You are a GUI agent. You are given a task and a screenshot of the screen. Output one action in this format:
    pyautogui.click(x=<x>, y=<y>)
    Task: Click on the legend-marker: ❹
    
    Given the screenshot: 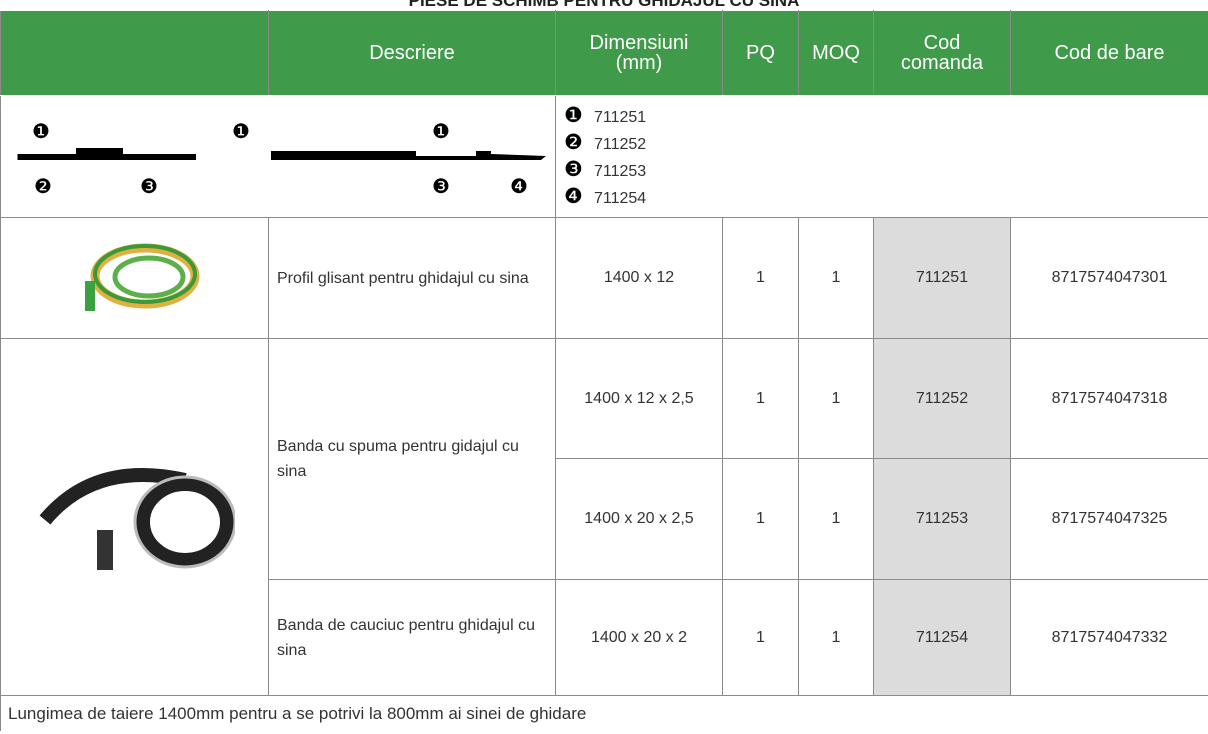 What is the action you would take?
    pyautogui.click(x=579, y=196)
    